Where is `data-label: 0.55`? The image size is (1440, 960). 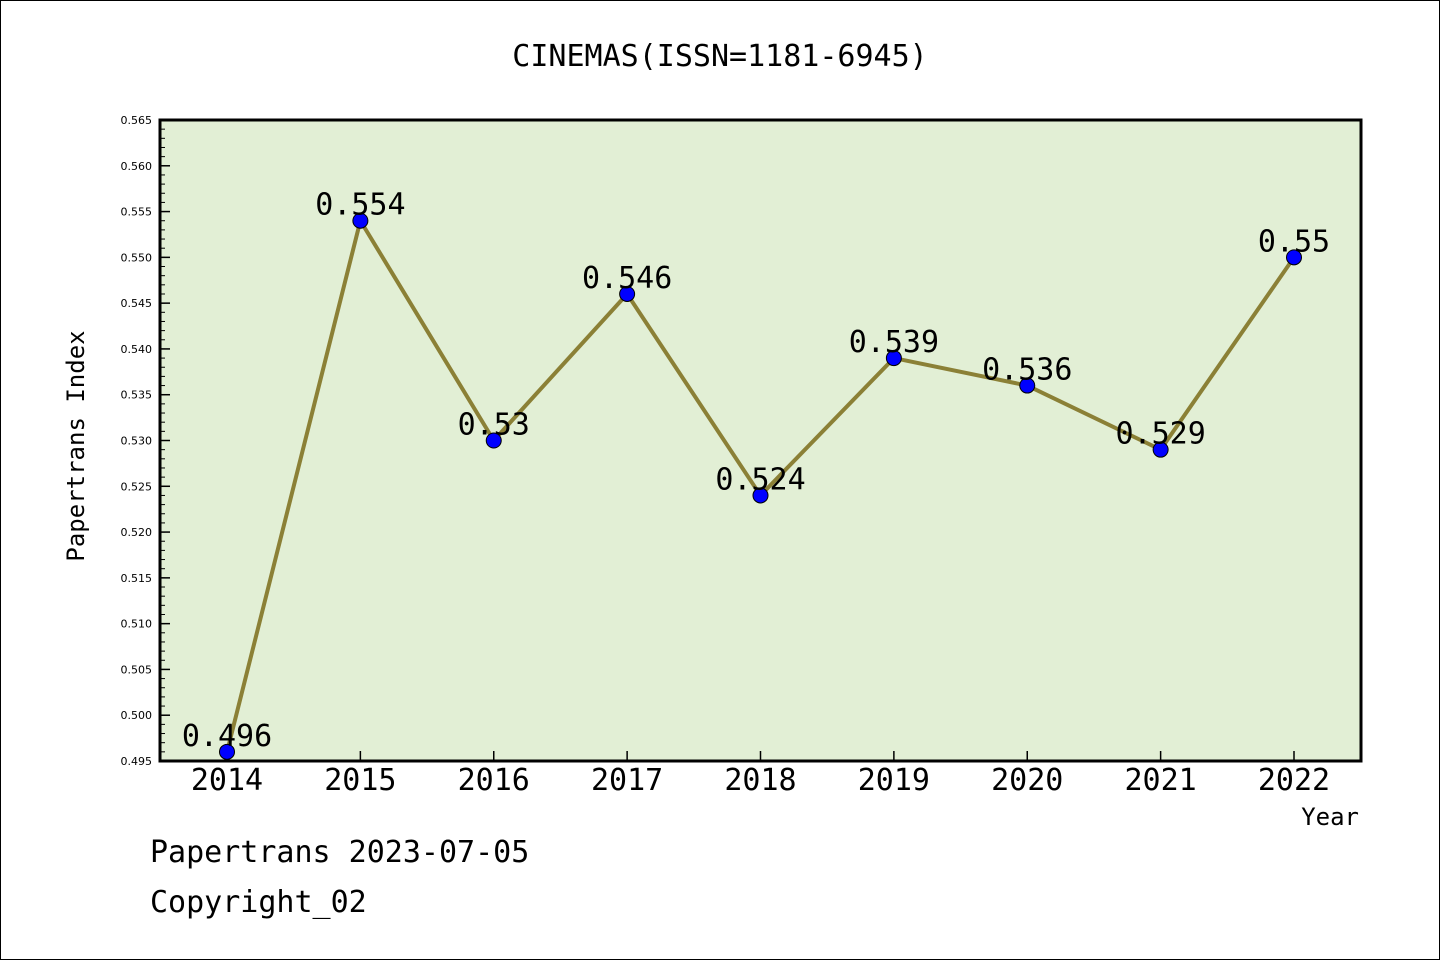 data-label: 0.55 is located at coordinates (1294, 241).